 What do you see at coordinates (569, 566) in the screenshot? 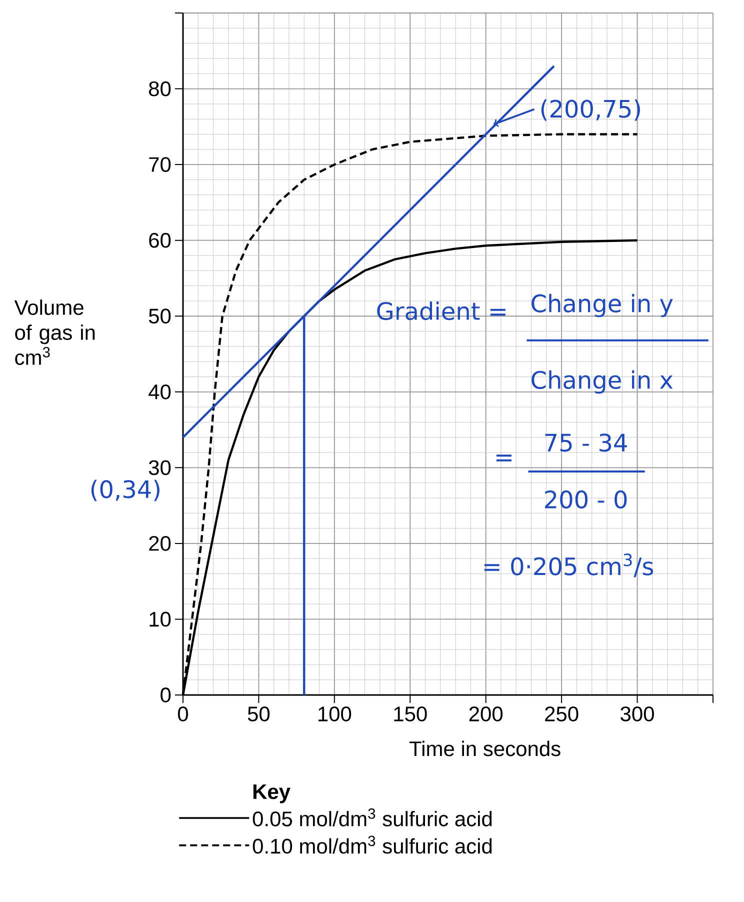
I see `annotation: = 0·205 cm$^{3}$/s` at bounding box center [569, 566].